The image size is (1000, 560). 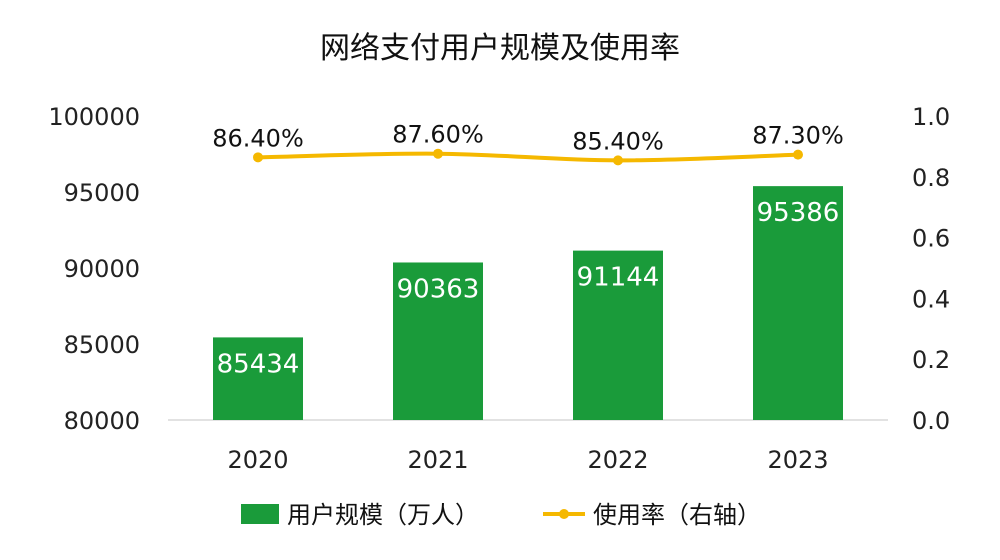 I want to click on right-tick-label: 0.8, so click(x=931, y=178).